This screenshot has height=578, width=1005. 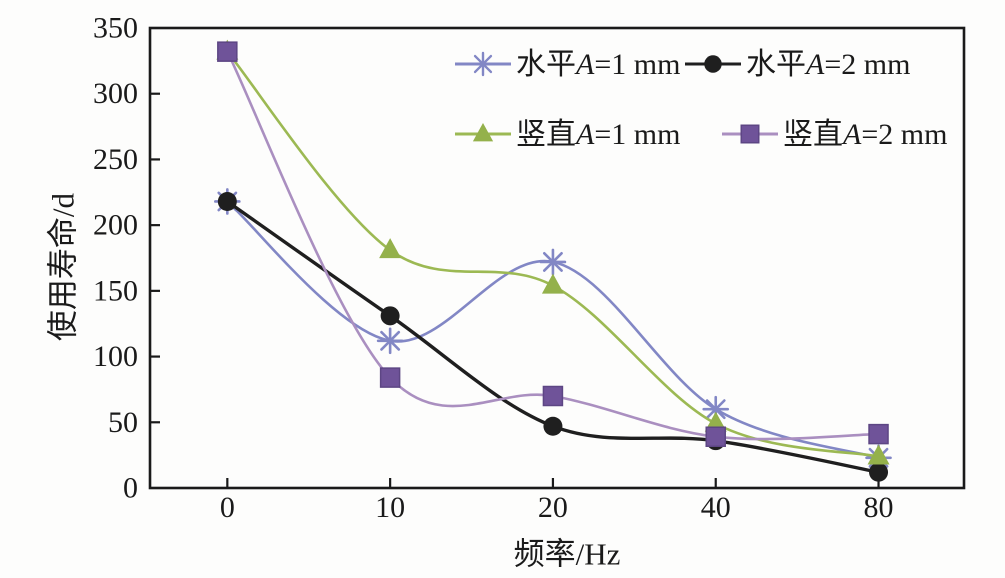 I want to click on y-axis-title: 使用寿命/d, so click(x=63, y=267).